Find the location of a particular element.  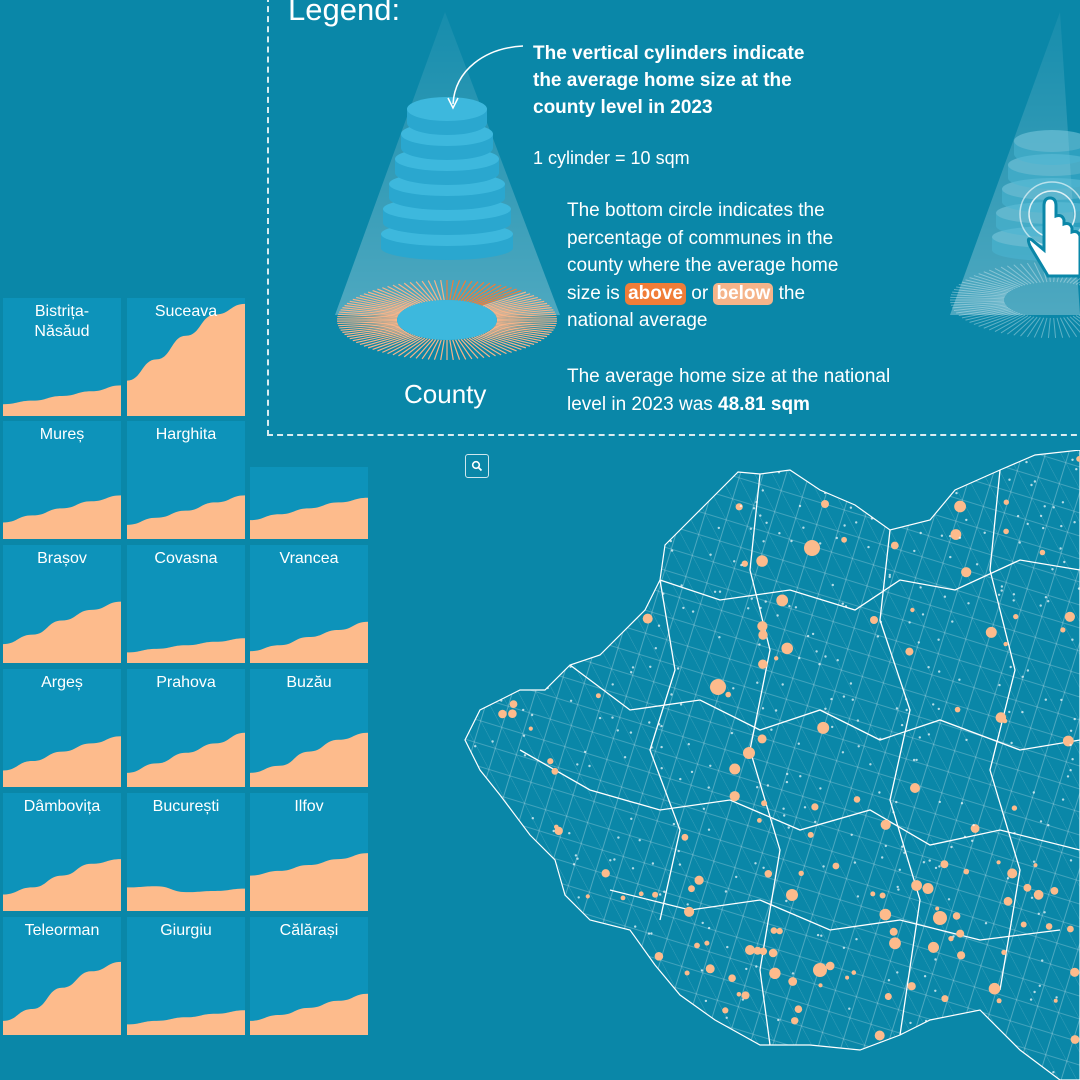

county-tile: București is located at coordinates (186, 852).